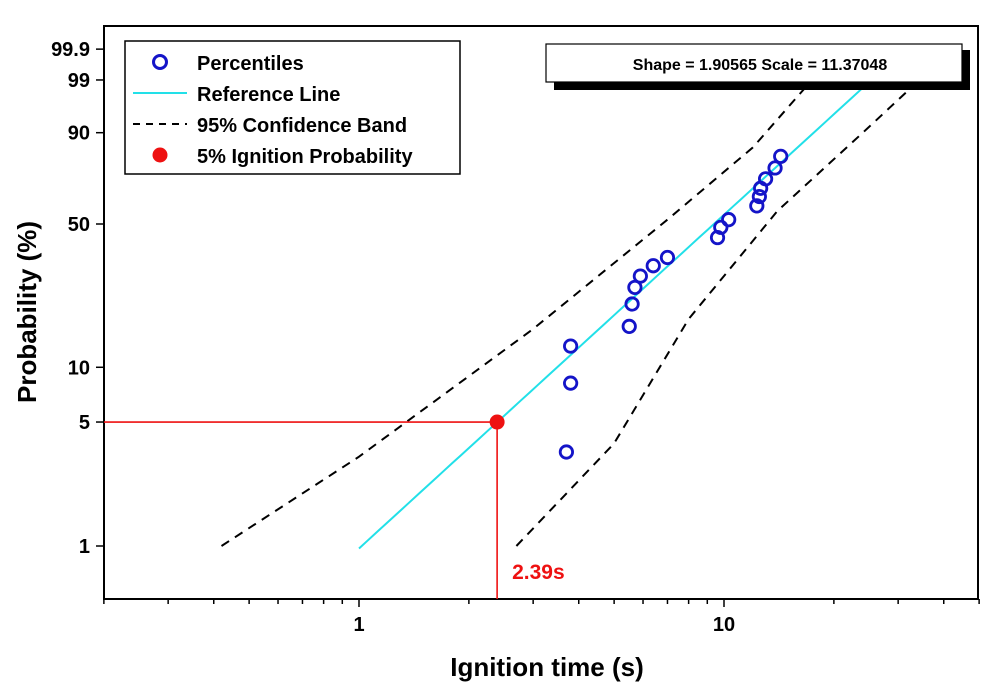 Image resolution: width=1000 pixels, height=698 pixels. Describe the element at coordinates (301, 510) in the screenshot. I see `annotation-layer` at that location.